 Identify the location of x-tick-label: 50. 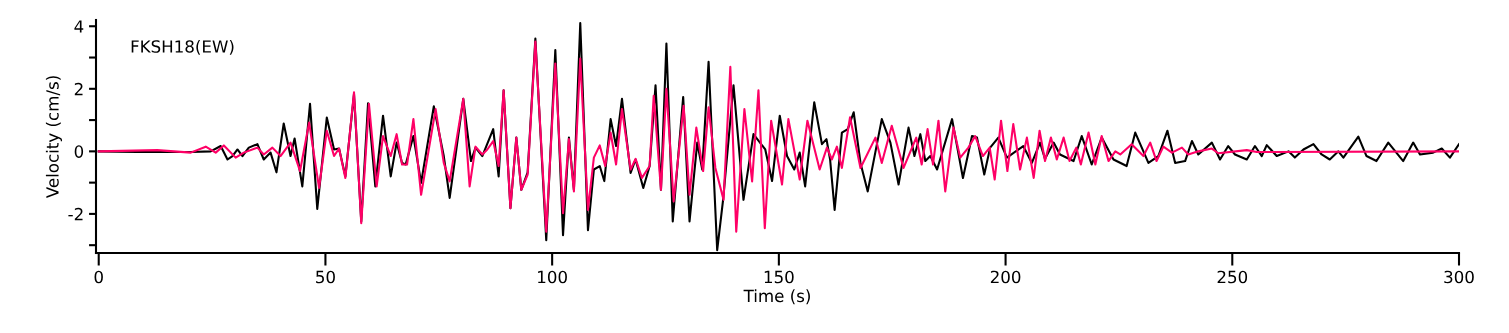
(325, 277).